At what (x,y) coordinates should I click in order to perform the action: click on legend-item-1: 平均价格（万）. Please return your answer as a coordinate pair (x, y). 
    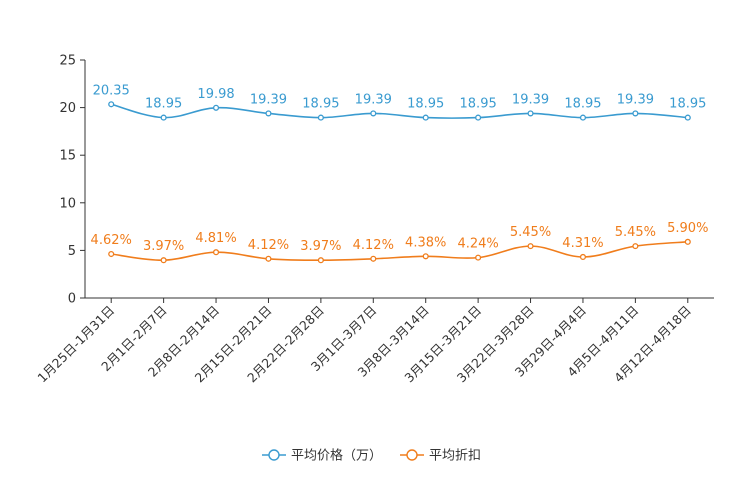
    Looking at the image, I should click on (322, 456).